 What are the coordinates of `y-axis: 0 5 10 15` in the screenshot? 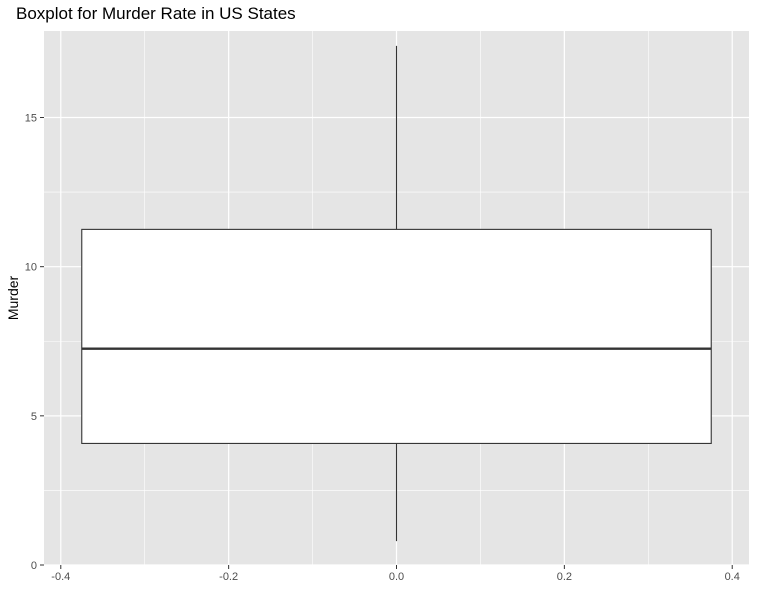 It's located at (34, 342).